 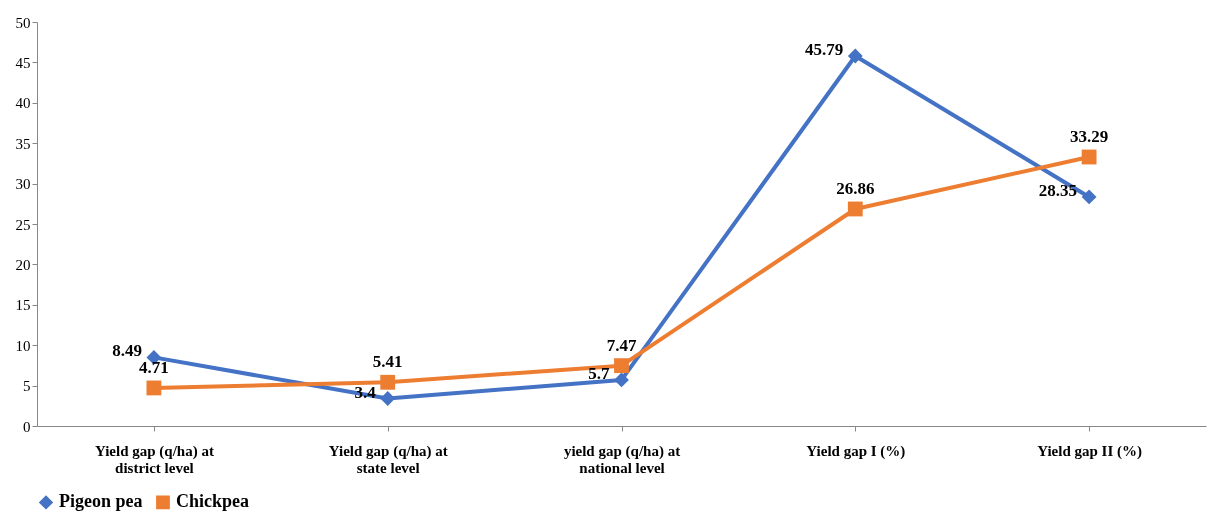 What do you see at coordinates (23, 224) in the screenshot?
I see `y-tick-label: 25` at bounding box center [23, 224].